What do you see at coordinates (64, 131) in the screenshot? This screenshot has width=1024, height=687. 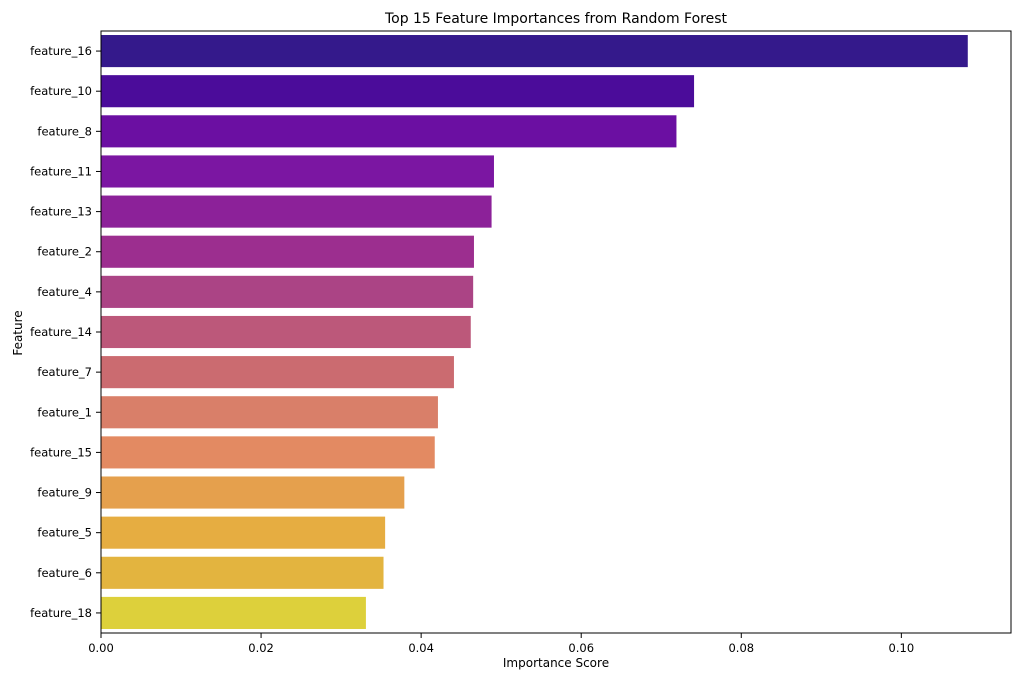 I see `y-tick-label: feature_8` at bounding box center [64, 131].